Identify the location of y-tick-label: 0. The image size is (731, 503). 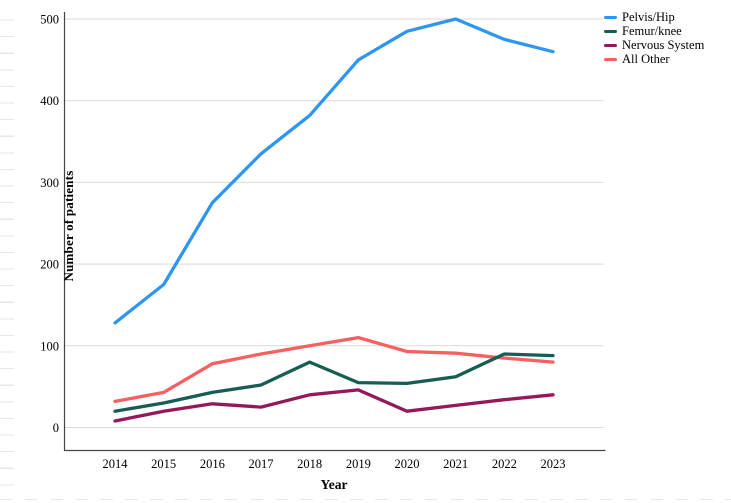
(56, 428).